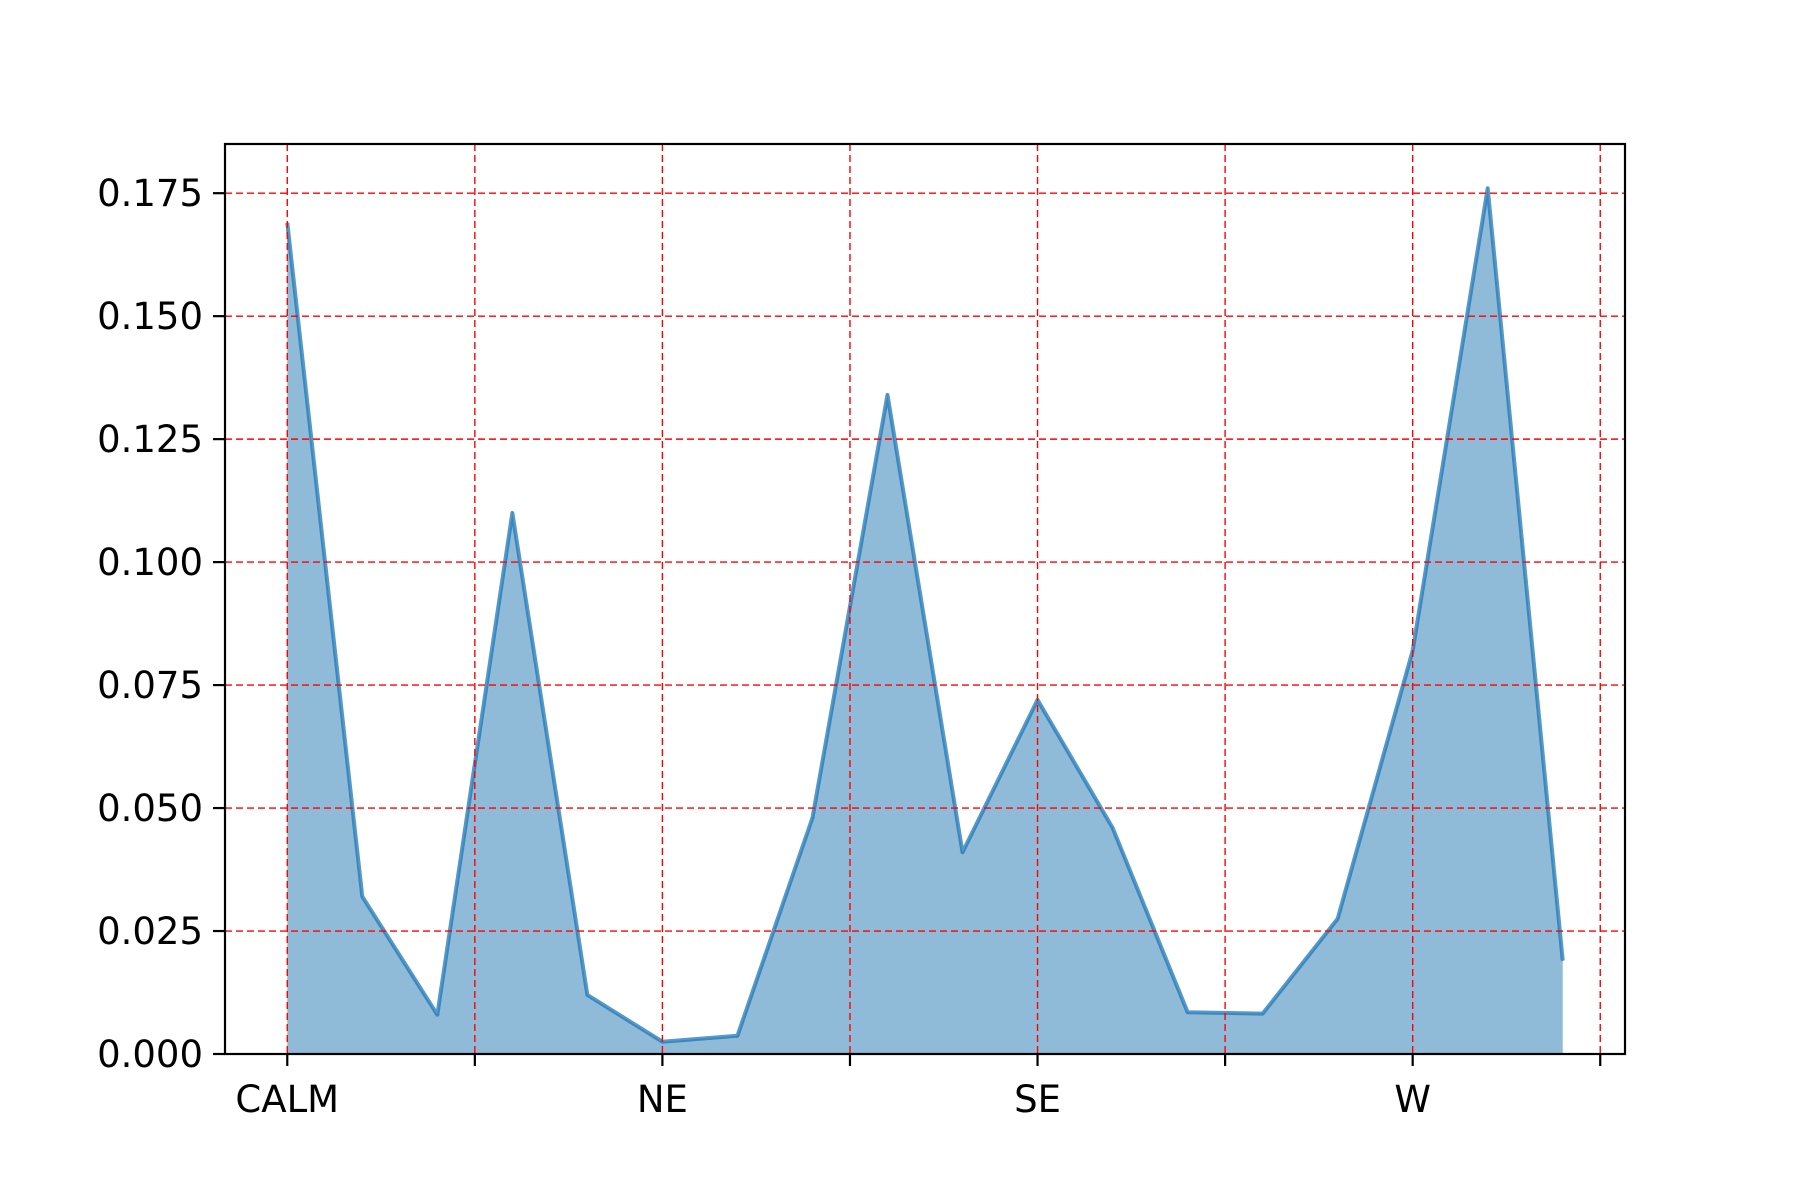 This screenshot has width=1800, height=1200. Describe the element at coordinates (150, 685) in the screenshot. I see `y-tick-label: 0.075` at that location.